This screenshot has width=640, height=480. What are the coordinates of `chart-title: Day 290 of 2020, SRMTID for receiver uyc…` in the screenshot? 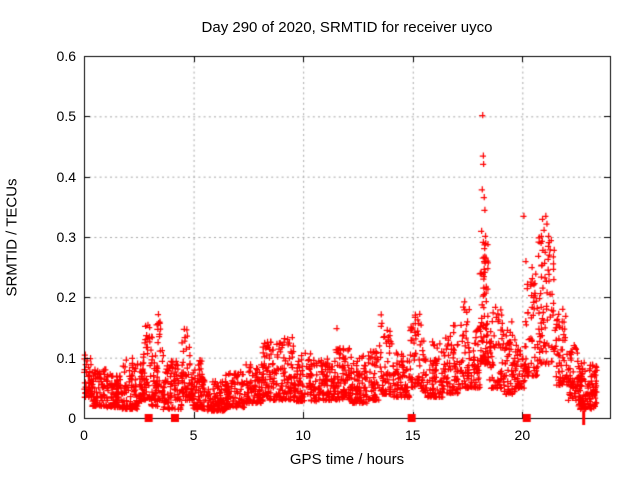 It's located at (347, 27).